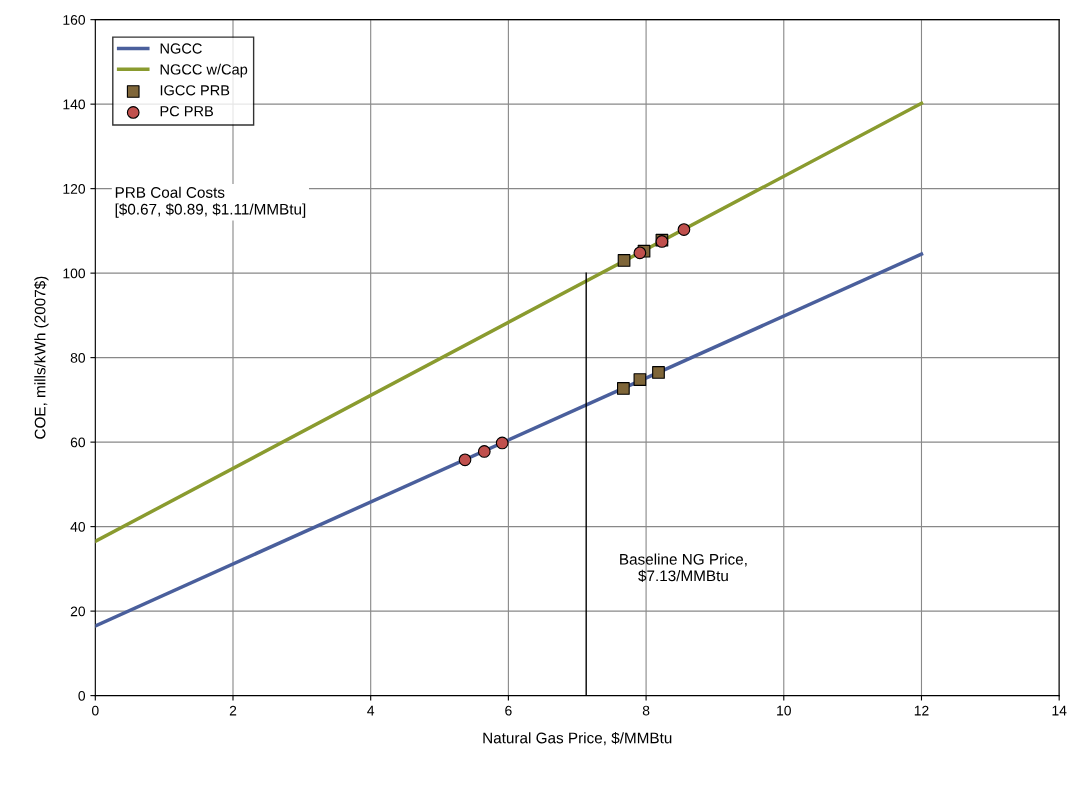 The image size is (1083, 786). Describe the element at coordinates (78, 611) in the screenshot. I see `y-tick-label: 20` at that location.